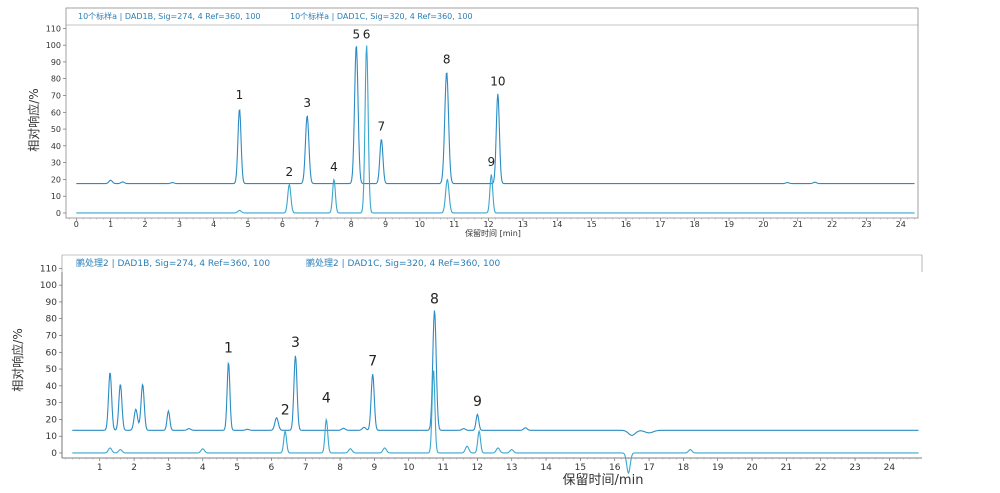 The height and width of the screenshot is (493, 1000). What do you see at coordinates (169, 16) in the screenshot?
I see `signal-header-0: 10个标样a | DAD1B, Sig=274, 4 Ref=360, 100` at bounding box center [169, 16].